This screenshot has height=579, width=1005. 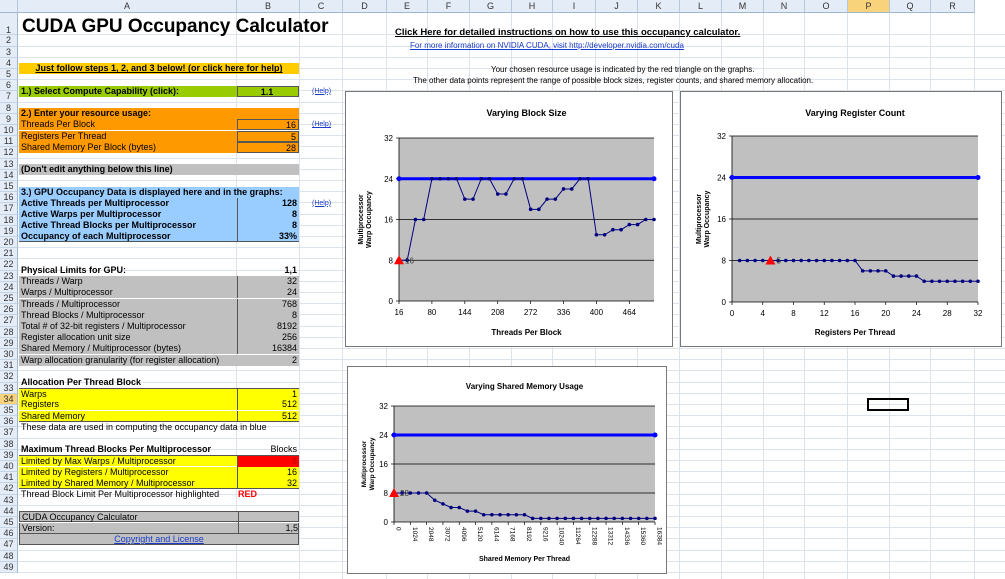 What do you see at coordinates (9, 63) in the screenshot?
I see `row-header: 4` at bounding box center [9, 63].